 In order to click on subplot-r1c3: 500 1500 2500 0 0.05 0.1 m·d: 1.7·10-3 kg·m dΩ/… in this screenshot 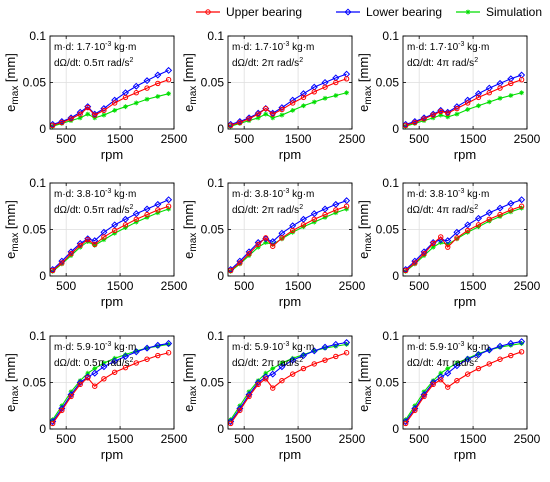, I will do `click(448, 95)`.